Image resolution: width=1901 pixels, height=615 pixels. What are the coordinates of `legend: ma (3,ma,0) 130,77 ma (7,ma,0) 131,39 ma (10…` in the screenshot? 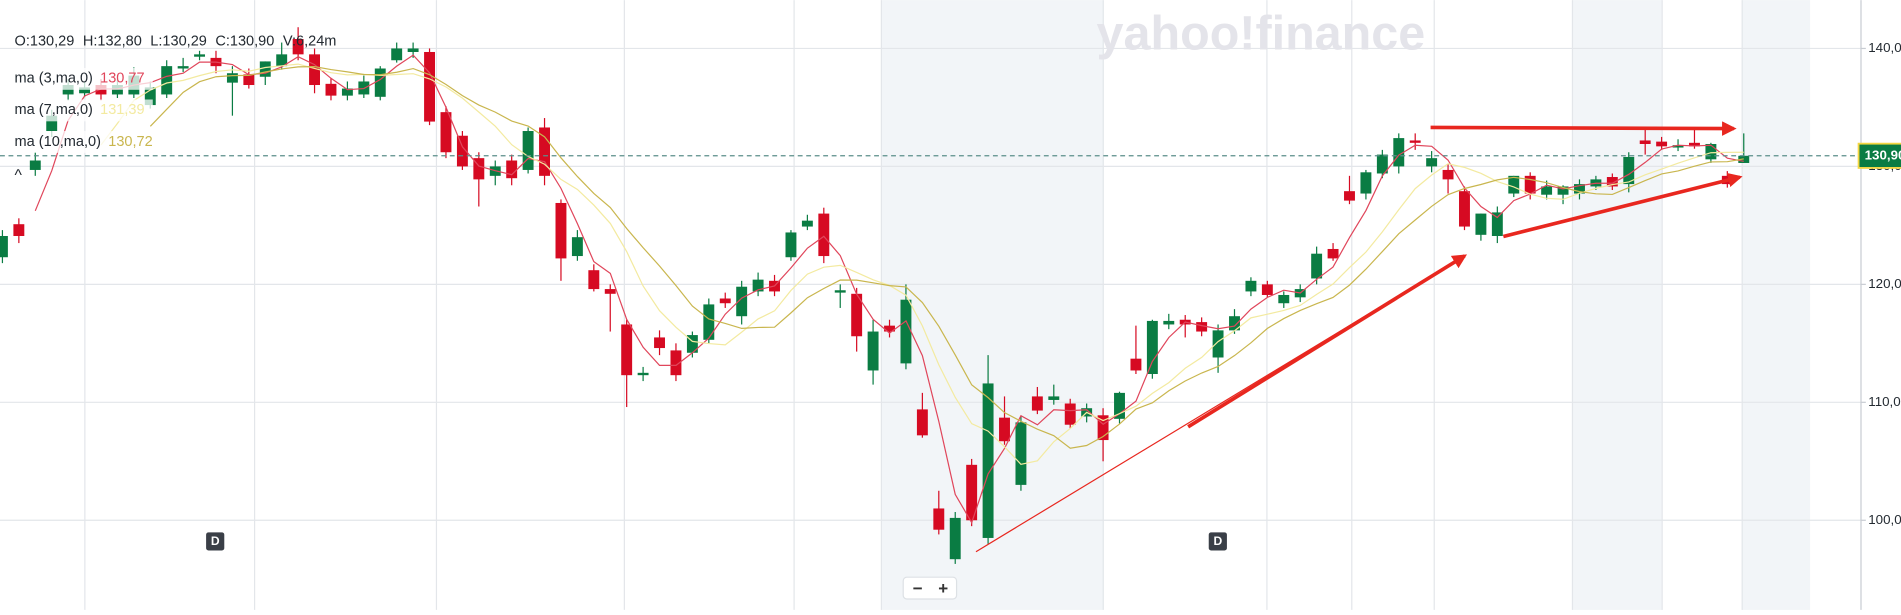 It's located at (81, 110).